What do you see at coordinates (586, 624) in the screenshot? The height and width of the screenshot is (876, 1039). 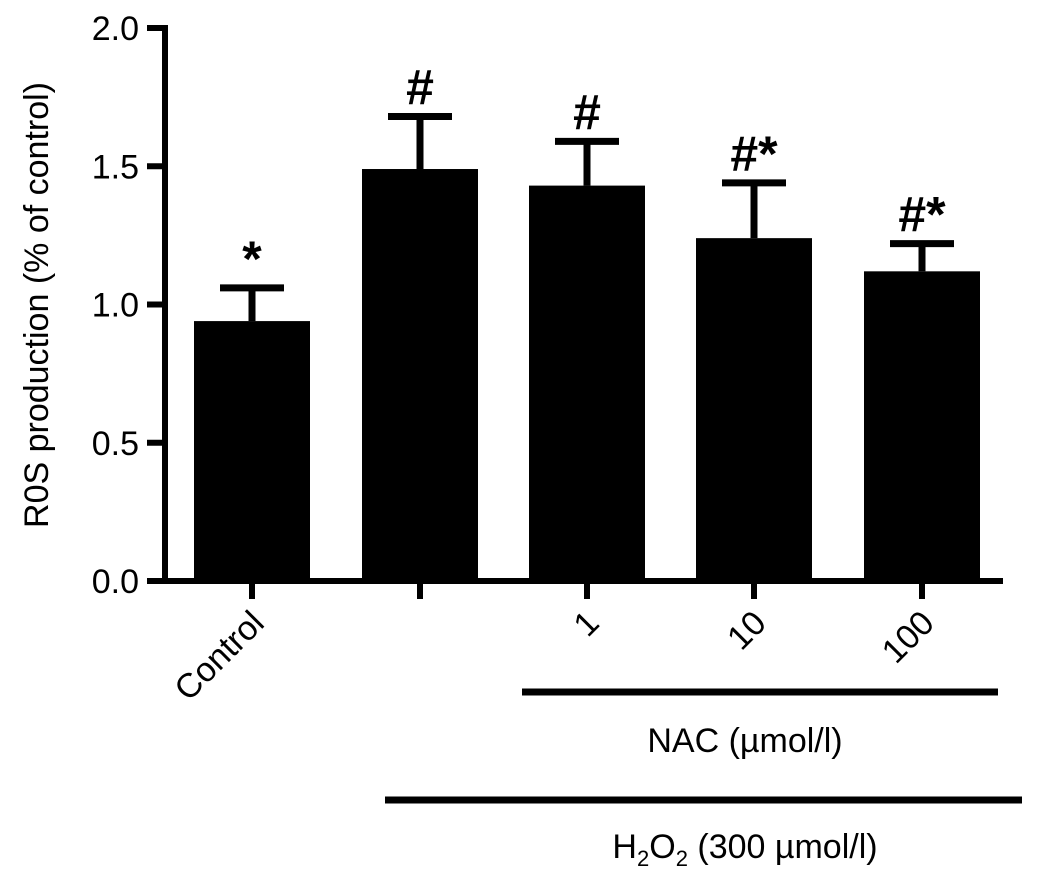 I see `x-tick-label: 1` at bounding box center [586, 624].